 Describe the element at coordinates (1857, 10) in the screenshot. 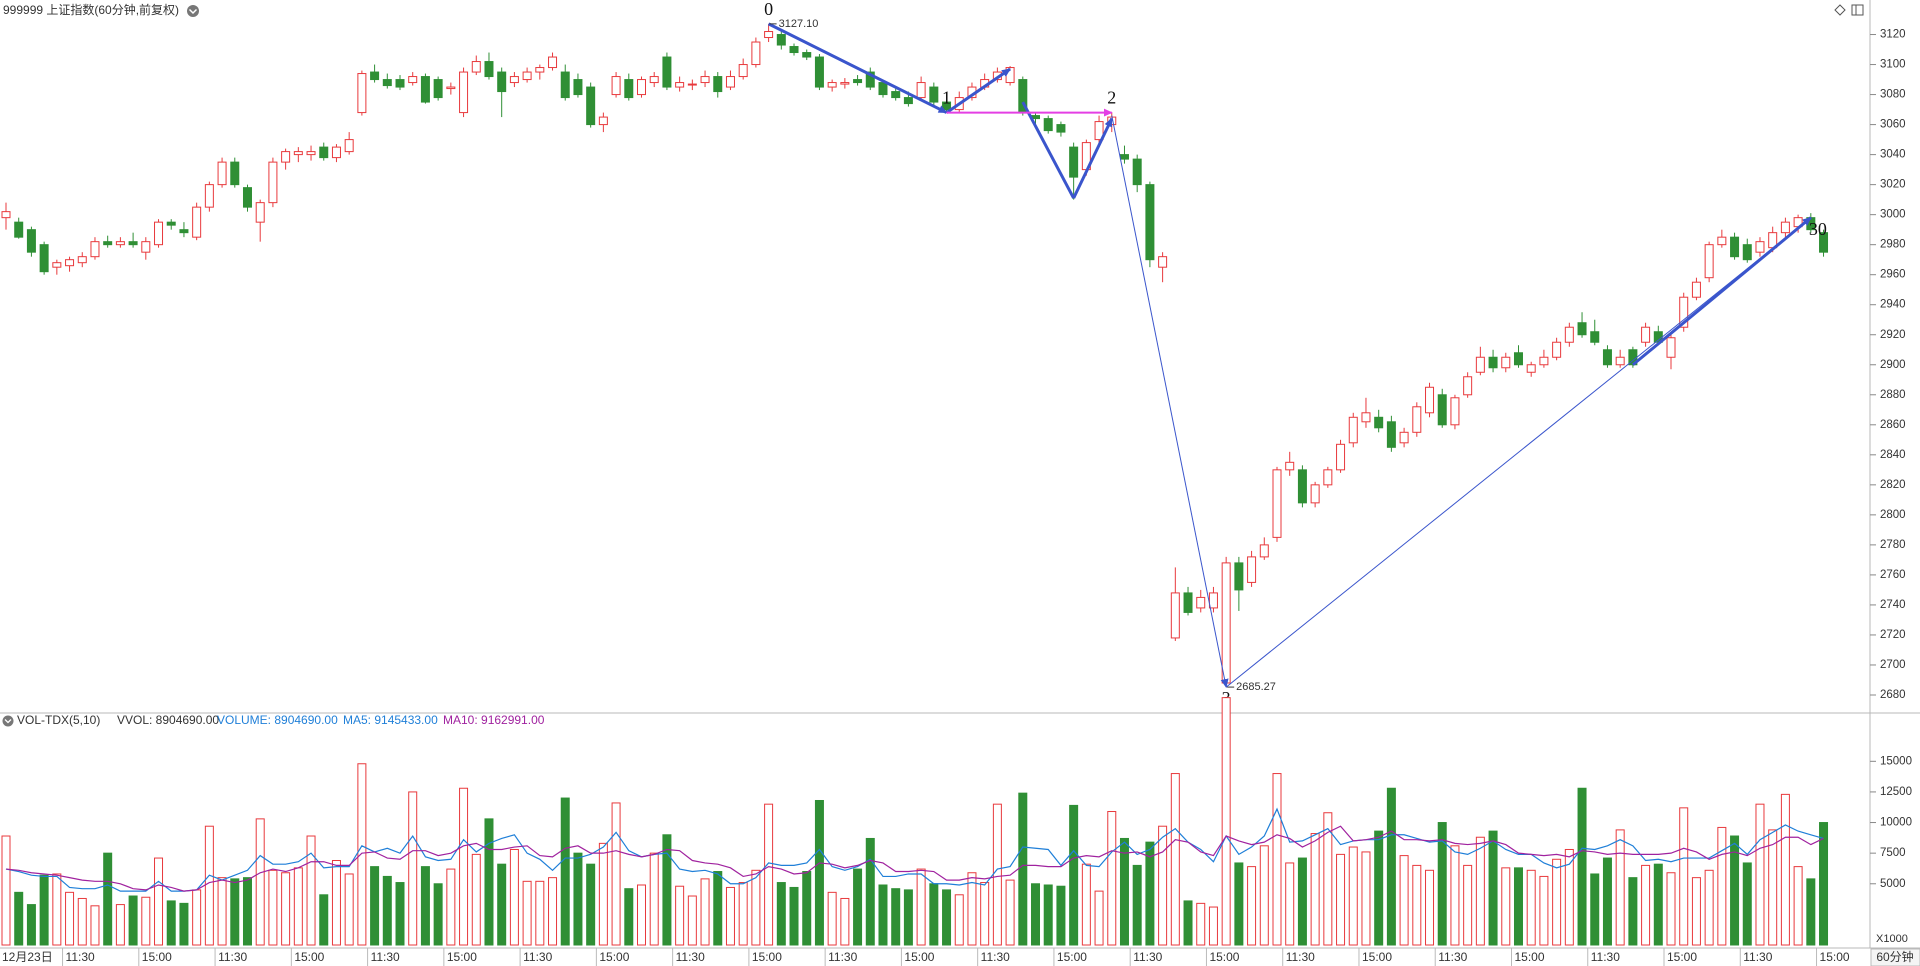

I see `panel-icon` at that location.